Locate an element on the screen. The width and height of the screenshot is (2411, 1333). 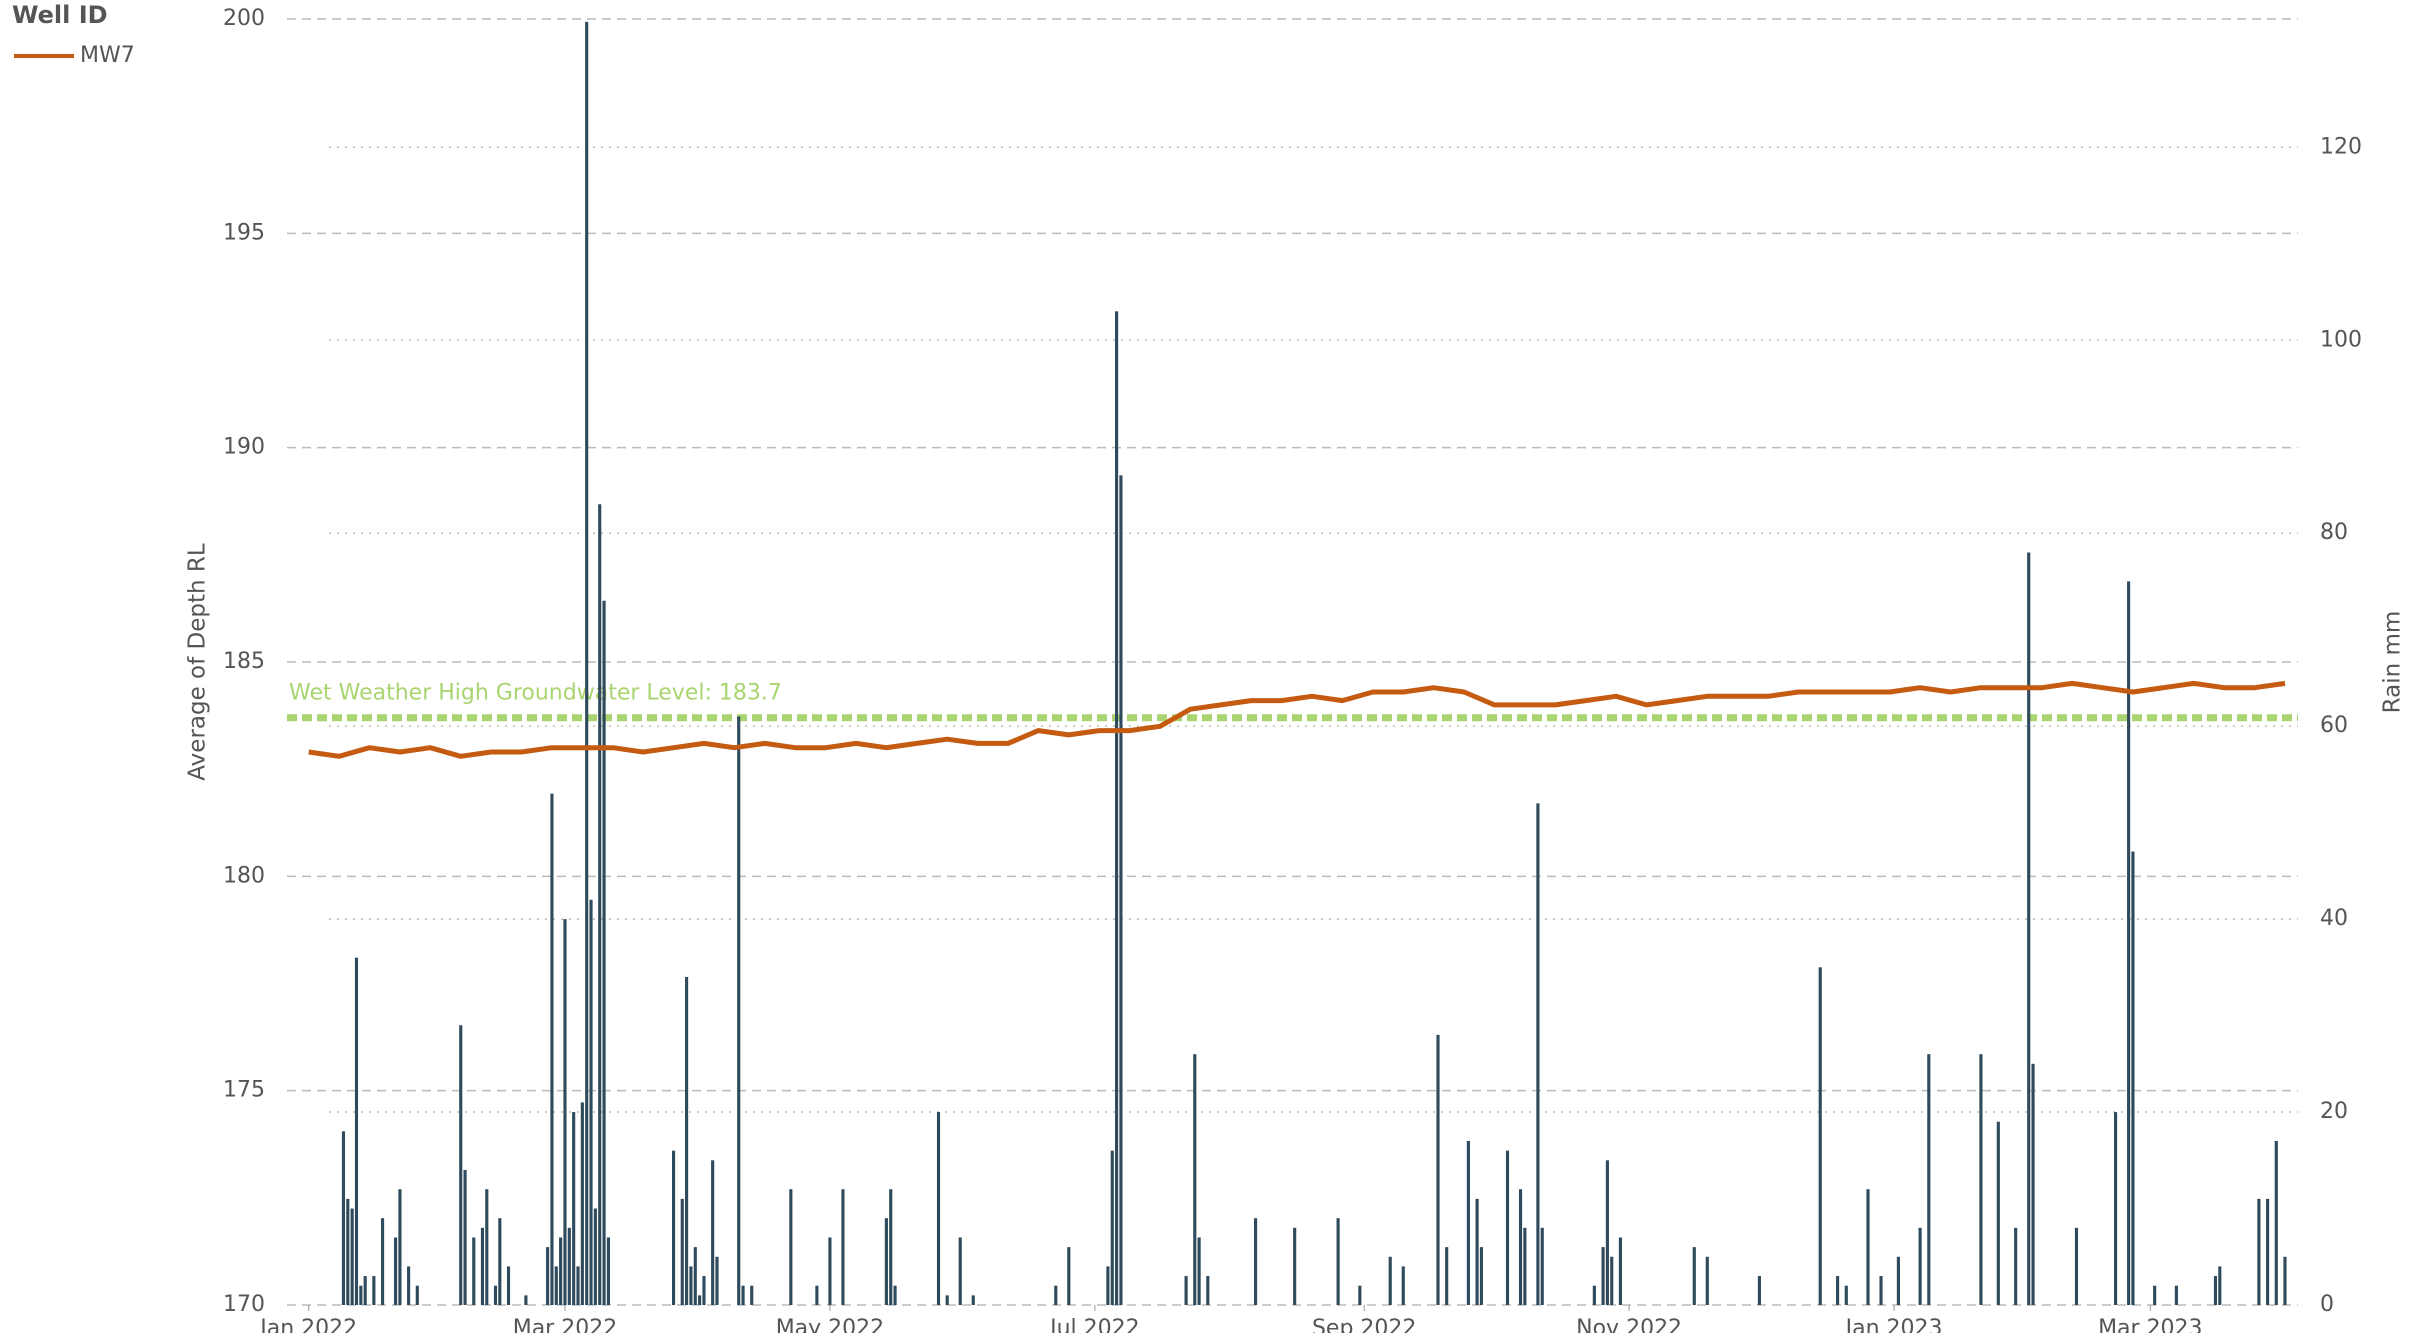
x-tick-label: Jul 2022 is located at coordinates (1094, 1324).